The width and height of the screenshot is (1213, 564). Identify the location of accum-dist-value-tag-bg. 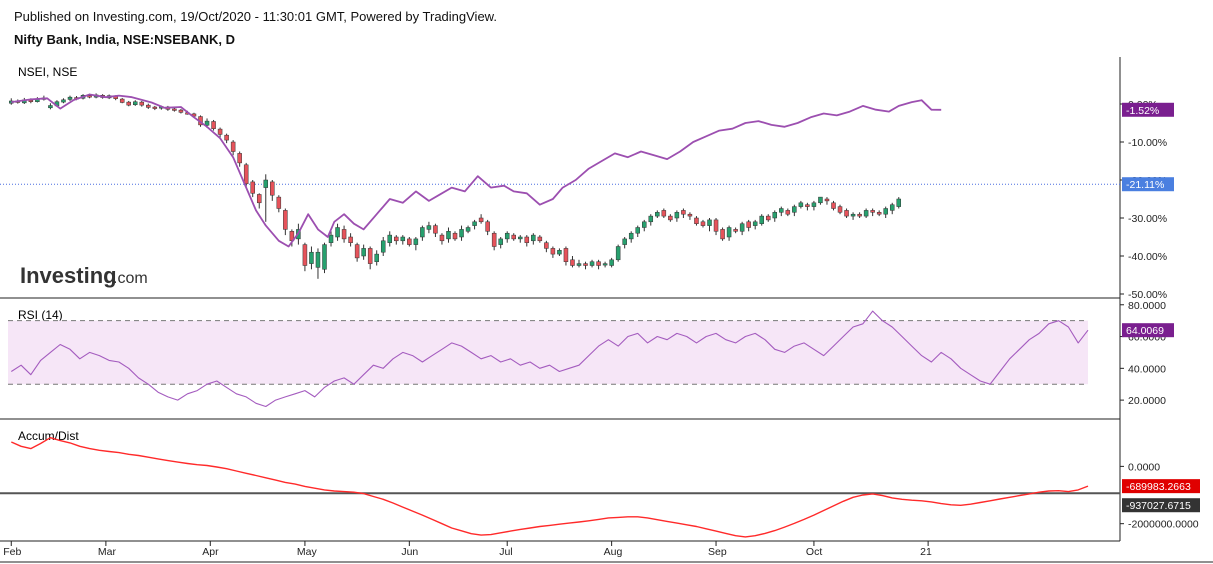
(1161, 486).